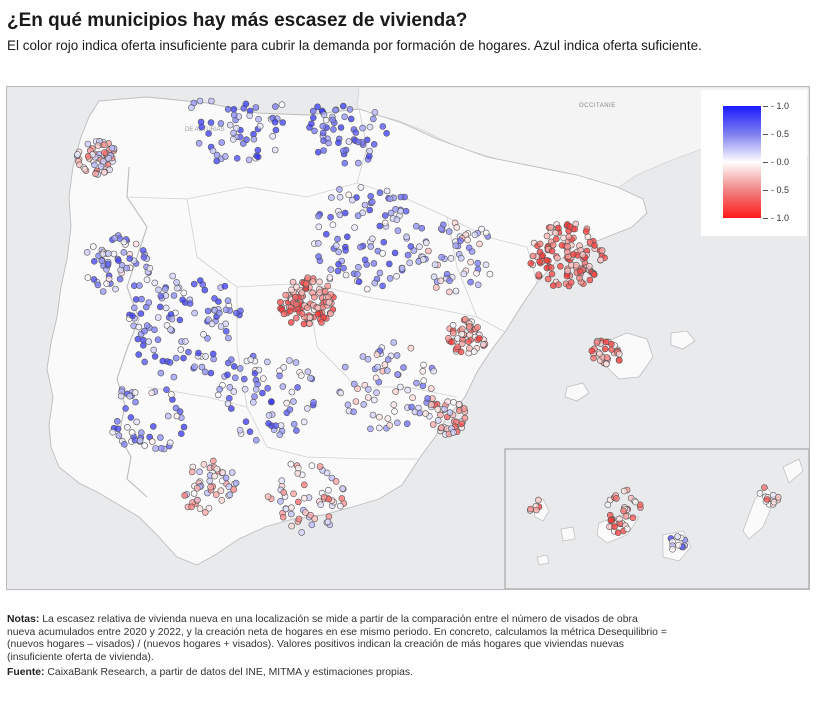 Image resolution: width=840 pixels, height=702 pixels. What do you see at coordinates (754, 163) in the screenshot?
I see `color-legend: - 1.0 - 0.5 - 0.0 - 0.5 - 1.0` at bounding box center [754, 163].